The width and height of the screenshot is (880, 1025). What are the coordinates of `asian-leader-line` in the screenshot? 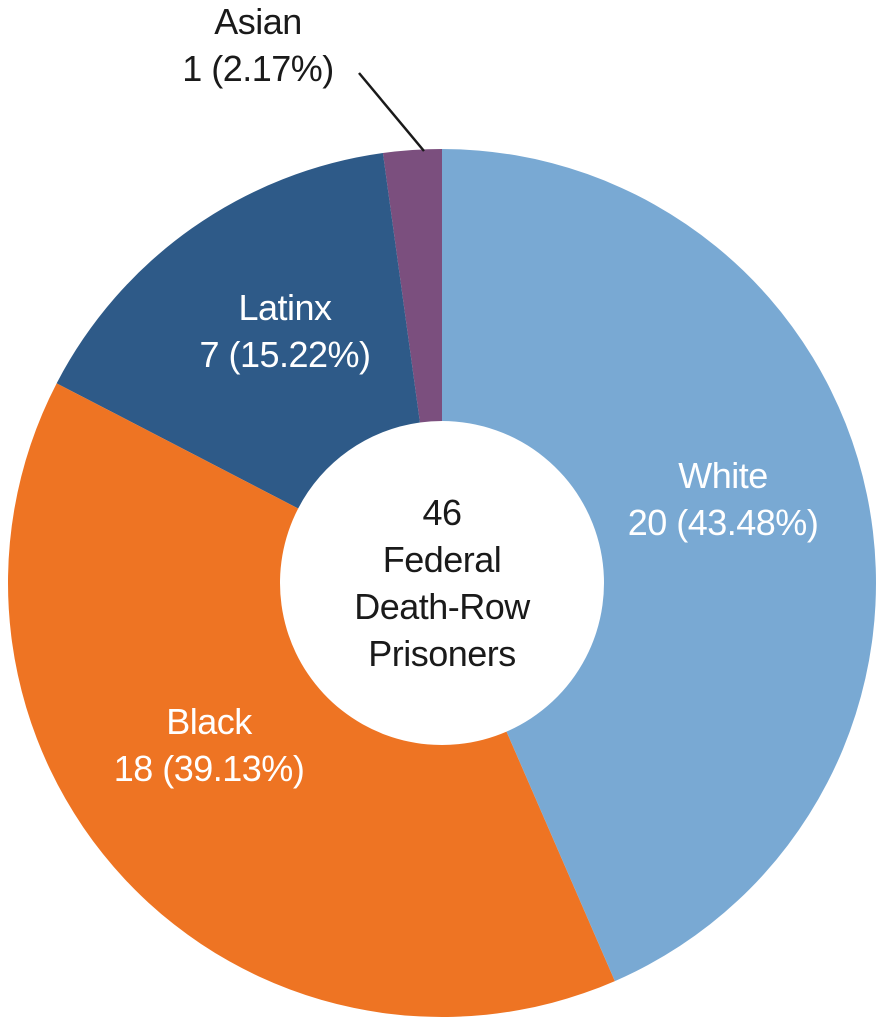 It's located at (391, 112).